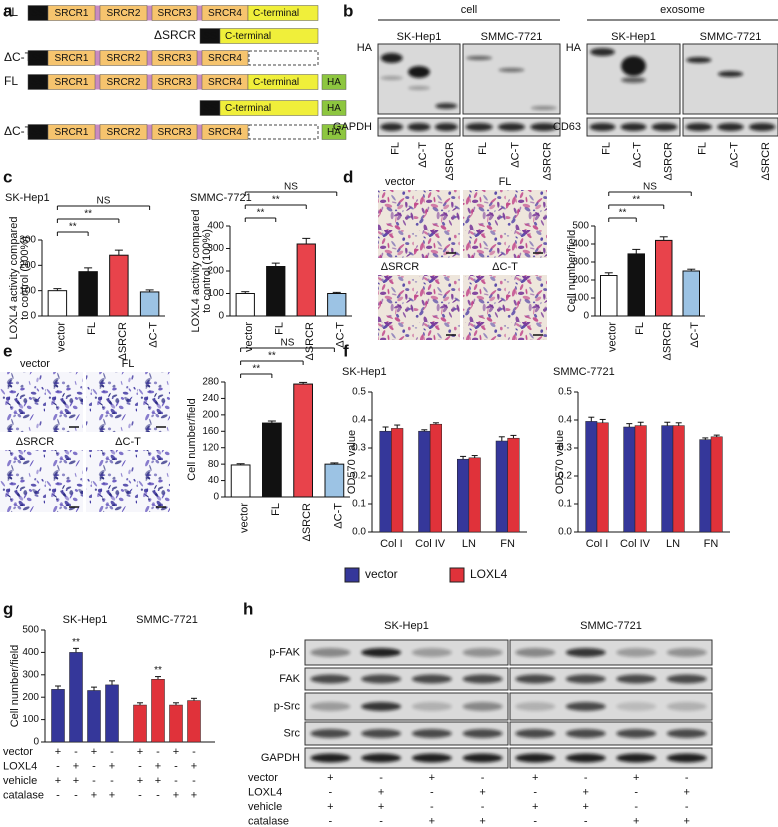 The width and height of the screenshot is (778, 827). What do you see at coordinates (469, 544) in the screenshot?
I see `x-tick-label: LN` at bounding box center [469, 544].